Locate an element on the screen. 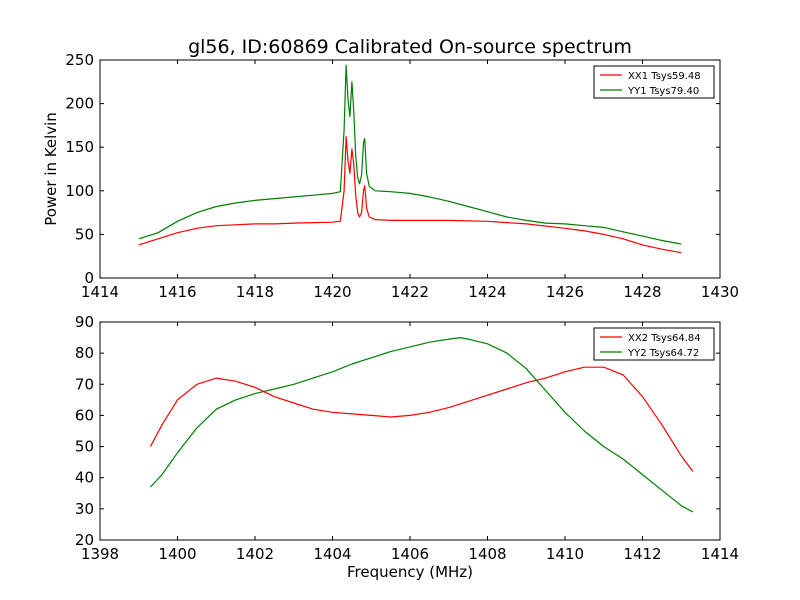 This screenshot has height=600, width=800. bottom-x-tick-label: 1402 is located at coordinates (255, 554).